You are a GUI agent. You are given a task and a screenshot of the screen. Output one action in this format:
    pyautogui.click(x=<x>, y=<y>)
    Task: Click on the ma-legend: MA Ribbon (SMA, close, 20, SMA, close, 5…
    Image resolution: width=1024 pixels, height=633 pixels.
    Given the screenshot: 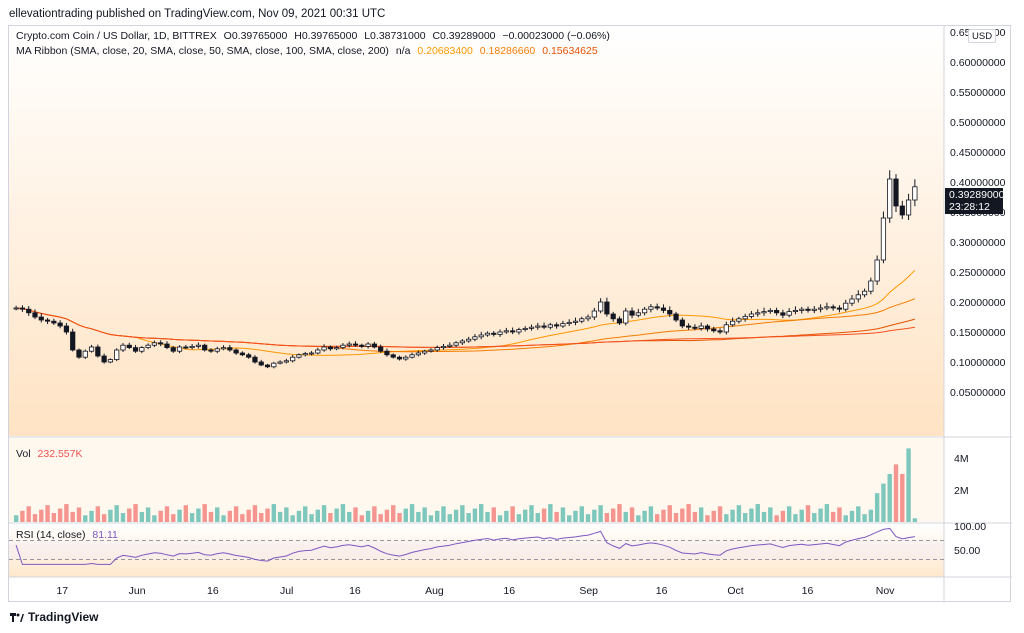 What is the action you would take?
    pyautogui.click(x=309, y=51)
    